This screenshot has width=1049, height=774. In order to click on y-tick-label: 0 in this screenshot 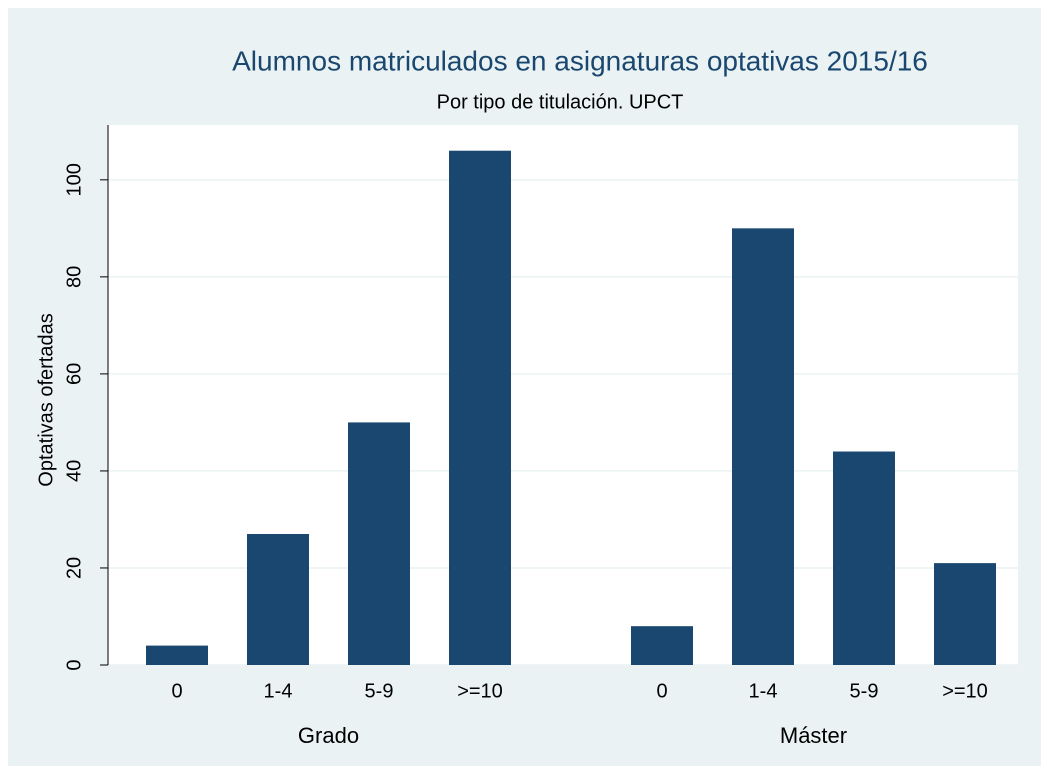, I will do `click(74, 664)`.